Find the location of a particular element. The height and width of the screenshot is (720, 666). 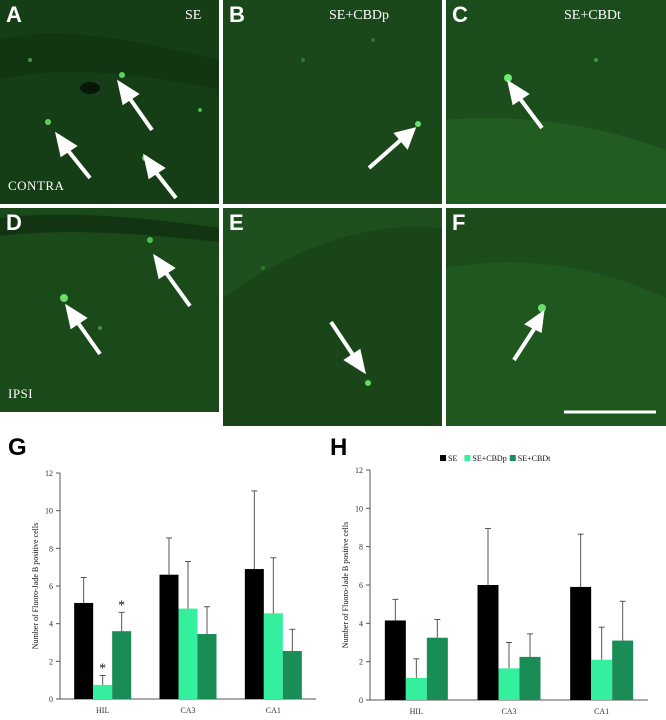

micrograph-panel-a: A SE CONTRA is located at coordinates (109, 102).